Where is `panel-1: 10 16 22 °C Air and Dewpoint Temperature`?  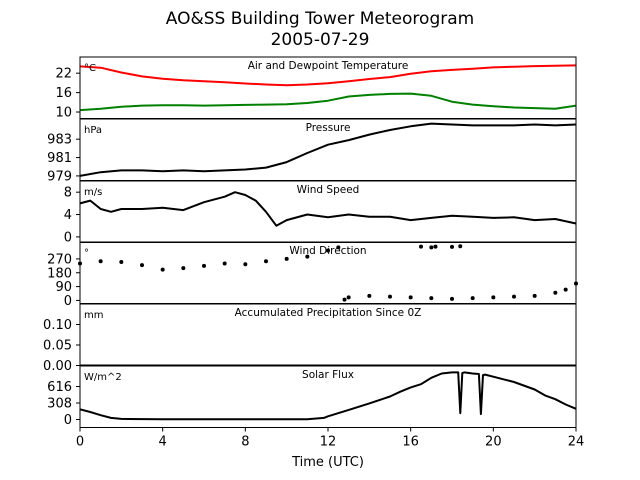
panel-1: 10 16 22 °C Air and Dewpoint Temperature is located at coordinates (316, 88).